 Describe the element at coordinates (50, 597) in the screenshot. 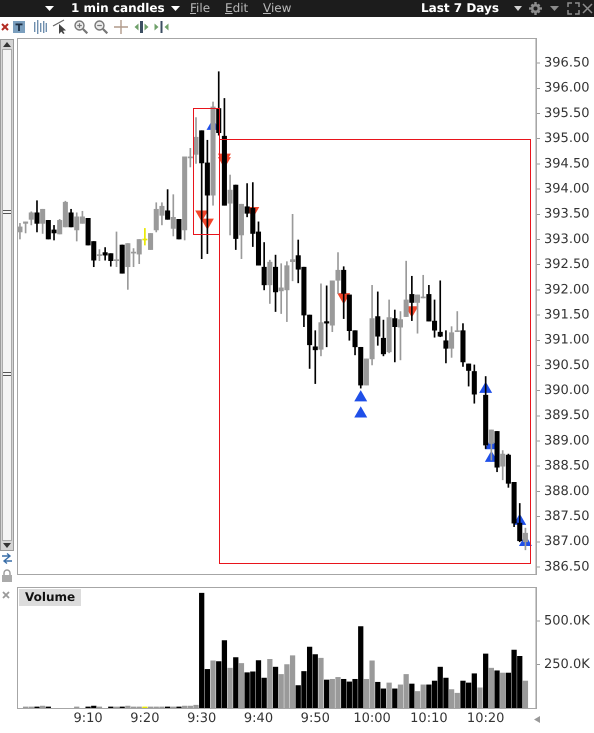

I see `chart-title: Volume` at that location.